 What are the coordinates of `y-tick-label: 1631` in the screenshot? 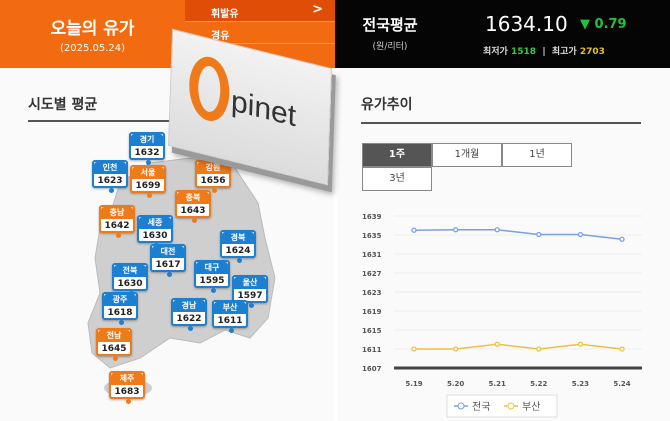 It's located at (372, 255).